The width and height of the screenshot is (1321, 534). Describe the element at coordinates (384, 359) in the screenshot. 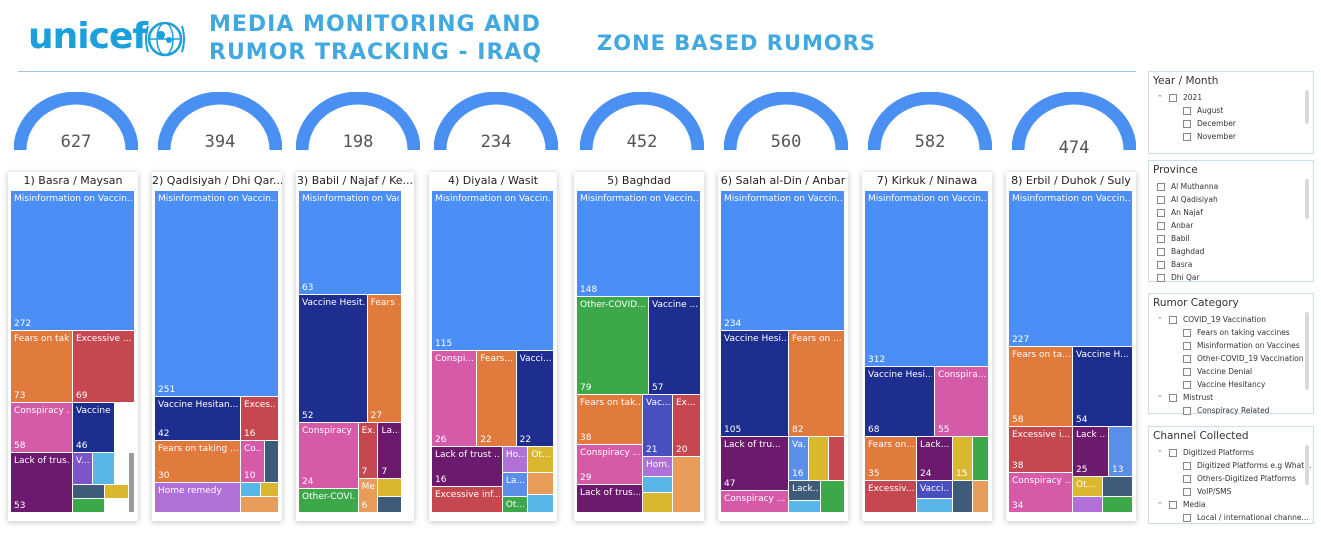

I see `treemap-tile: Fears ... 27` at that location.